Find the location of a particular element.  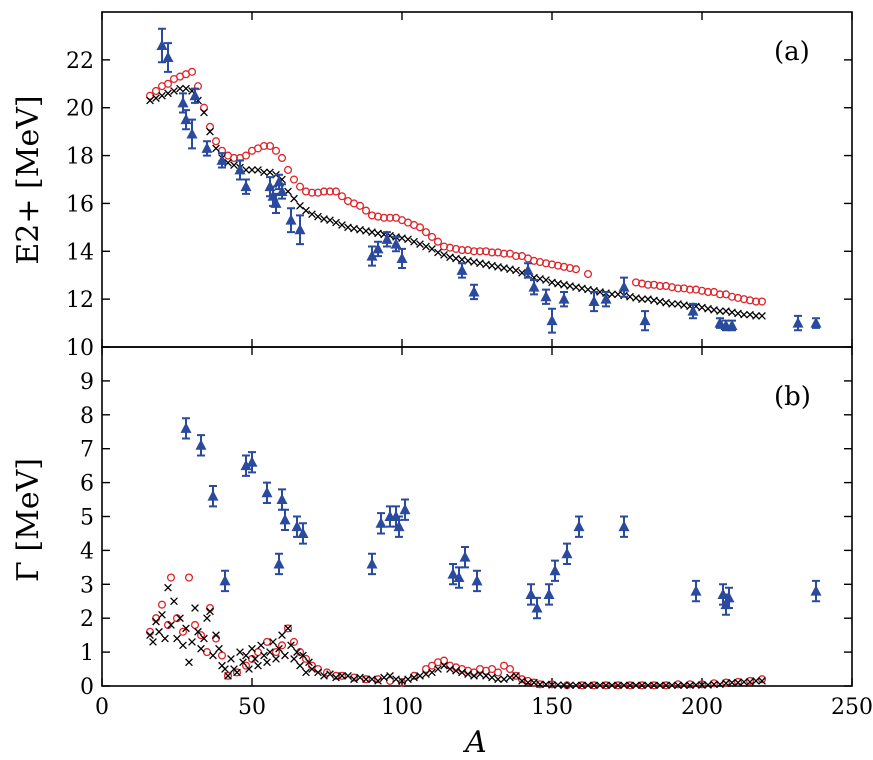

y-tick-label: 12 is located at coordinates (80, 300).